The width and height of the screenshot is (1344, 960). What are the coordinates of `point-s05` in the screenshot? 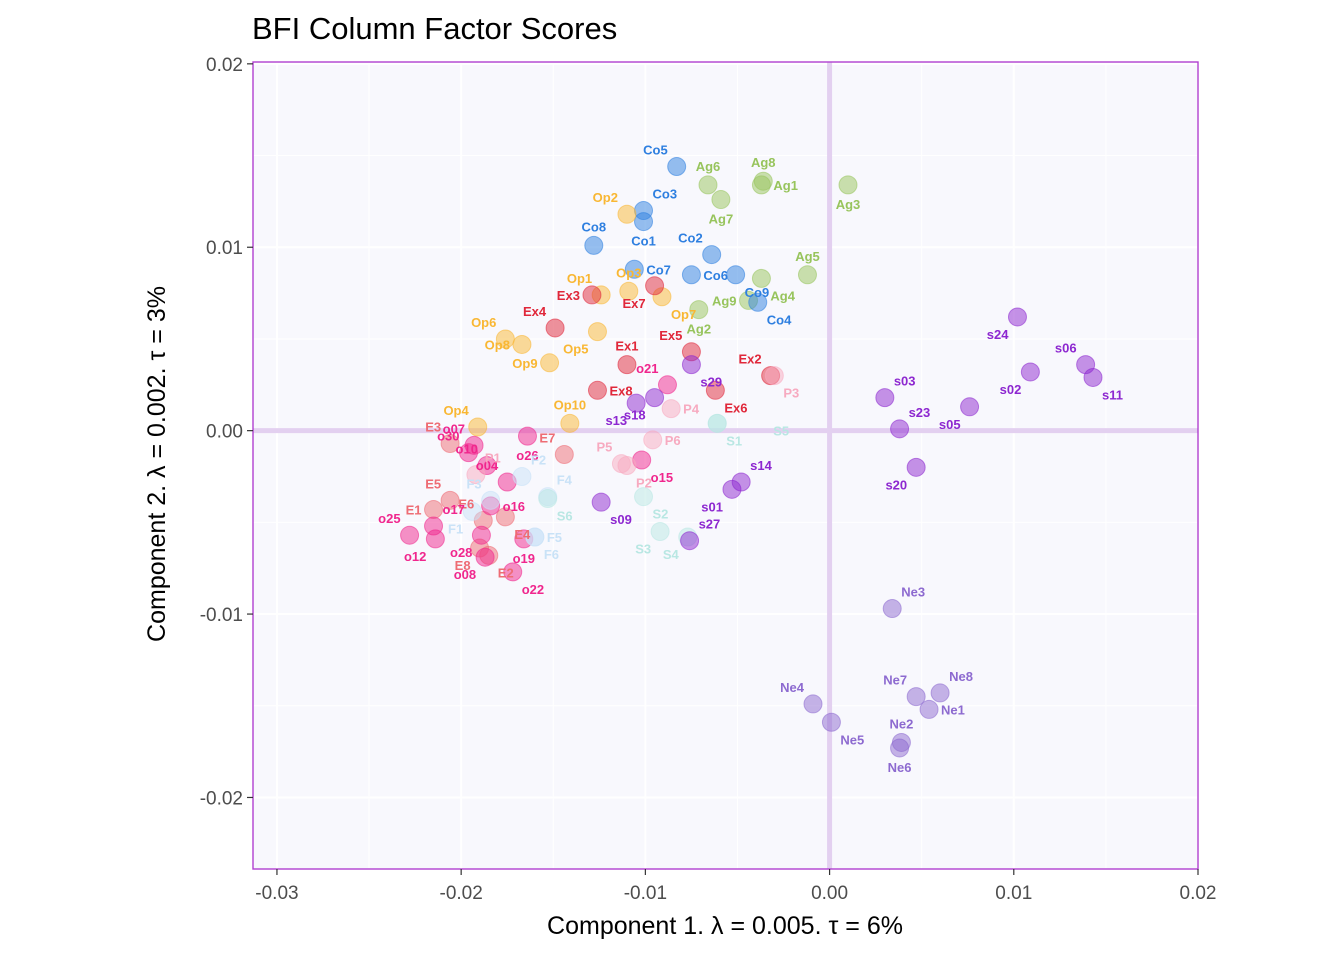 It's located at (970, 407).